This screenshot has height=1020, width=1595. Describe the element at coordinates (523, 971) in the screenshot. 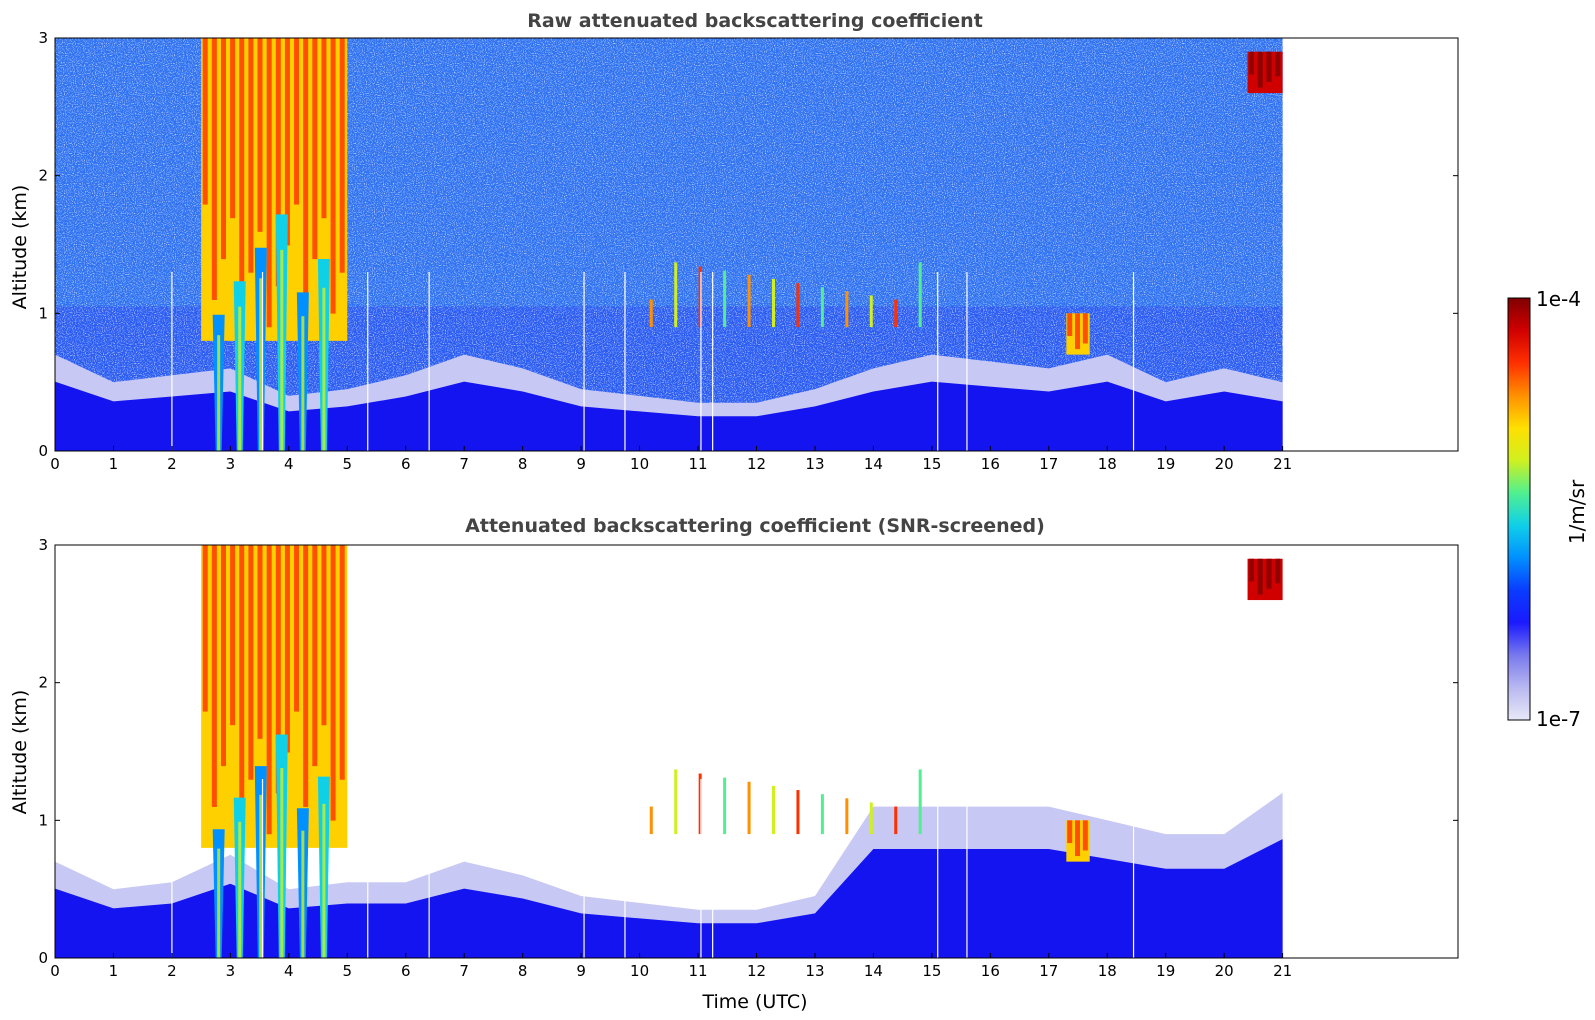

I see `x-tick-label: 8` at that location.